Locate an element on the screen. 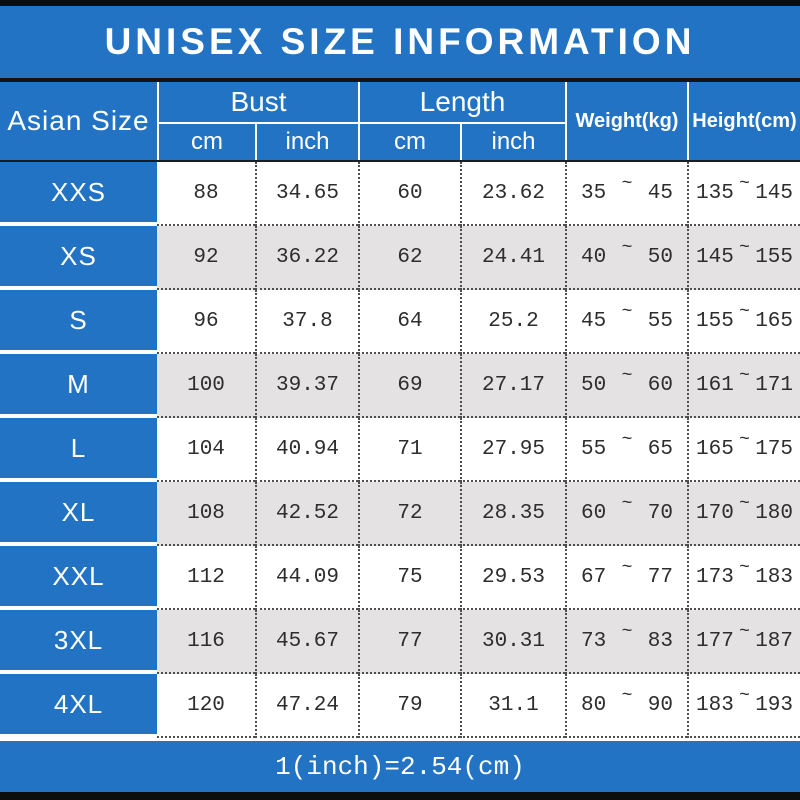  weight-range: 67 ~ 77 is located at coordinates (626, 578).